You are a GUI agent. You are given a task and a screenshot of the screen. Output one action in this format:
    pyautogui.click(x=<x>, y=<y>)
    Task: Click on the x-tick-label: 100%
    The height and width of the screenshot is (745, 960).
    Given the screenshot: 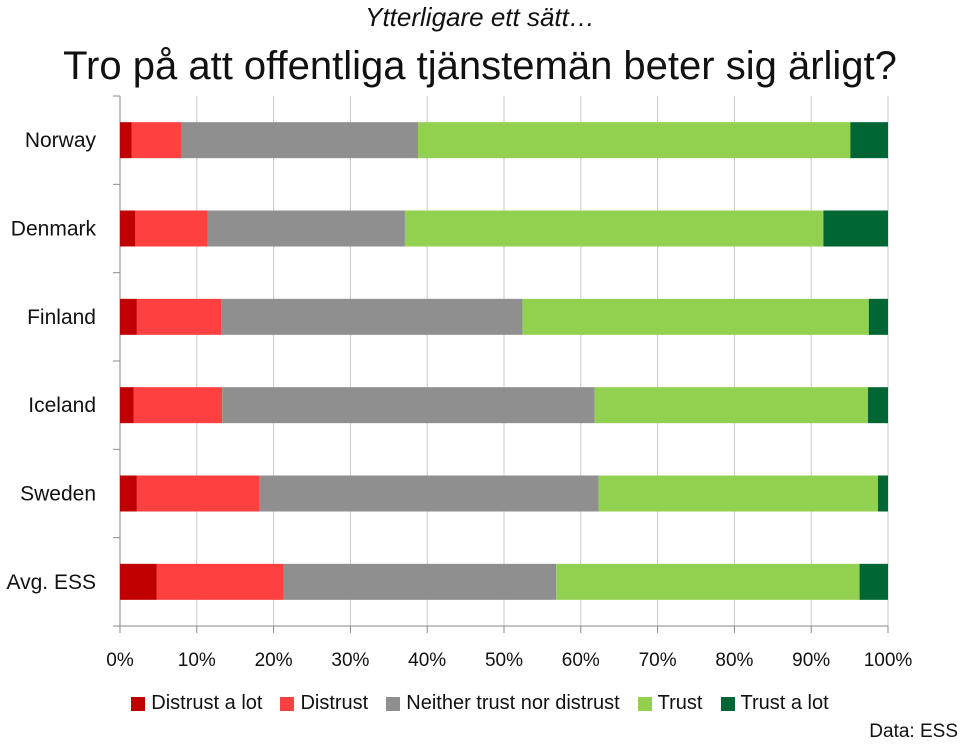 What is the action you would take?
    pyautogui.click(x=888, y=660)
    